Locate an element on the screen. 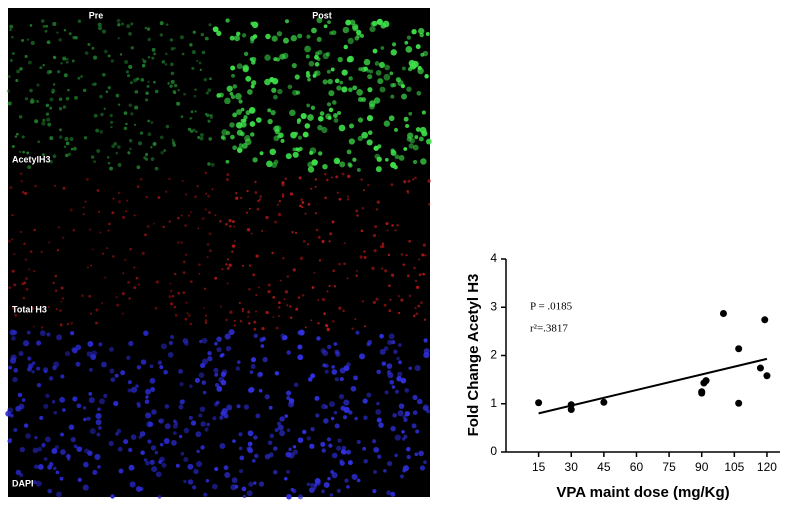 The image size is (800, 509). y-tick-label: 4 is located at coordinates (493, 258).